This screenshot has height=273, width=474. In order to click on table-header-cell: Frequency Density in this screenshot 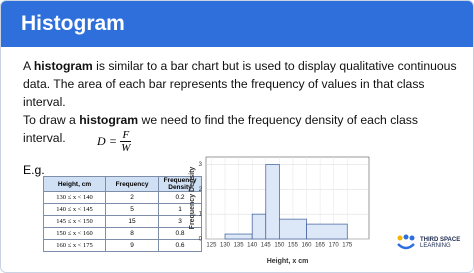, I will do `click(180, 184)`.